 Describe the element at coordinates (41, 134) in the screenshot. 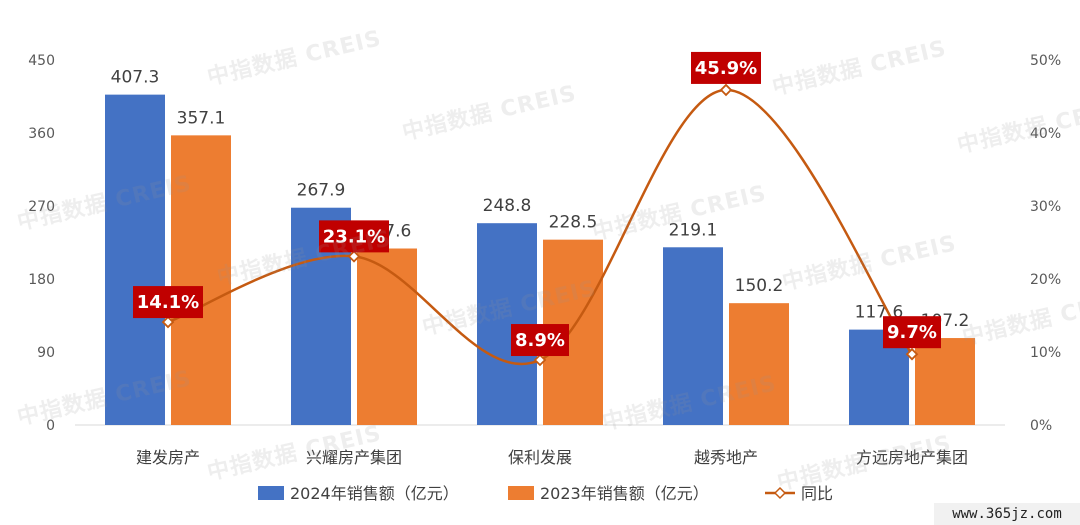

I see `y-left-tick-label: 360` at that location.